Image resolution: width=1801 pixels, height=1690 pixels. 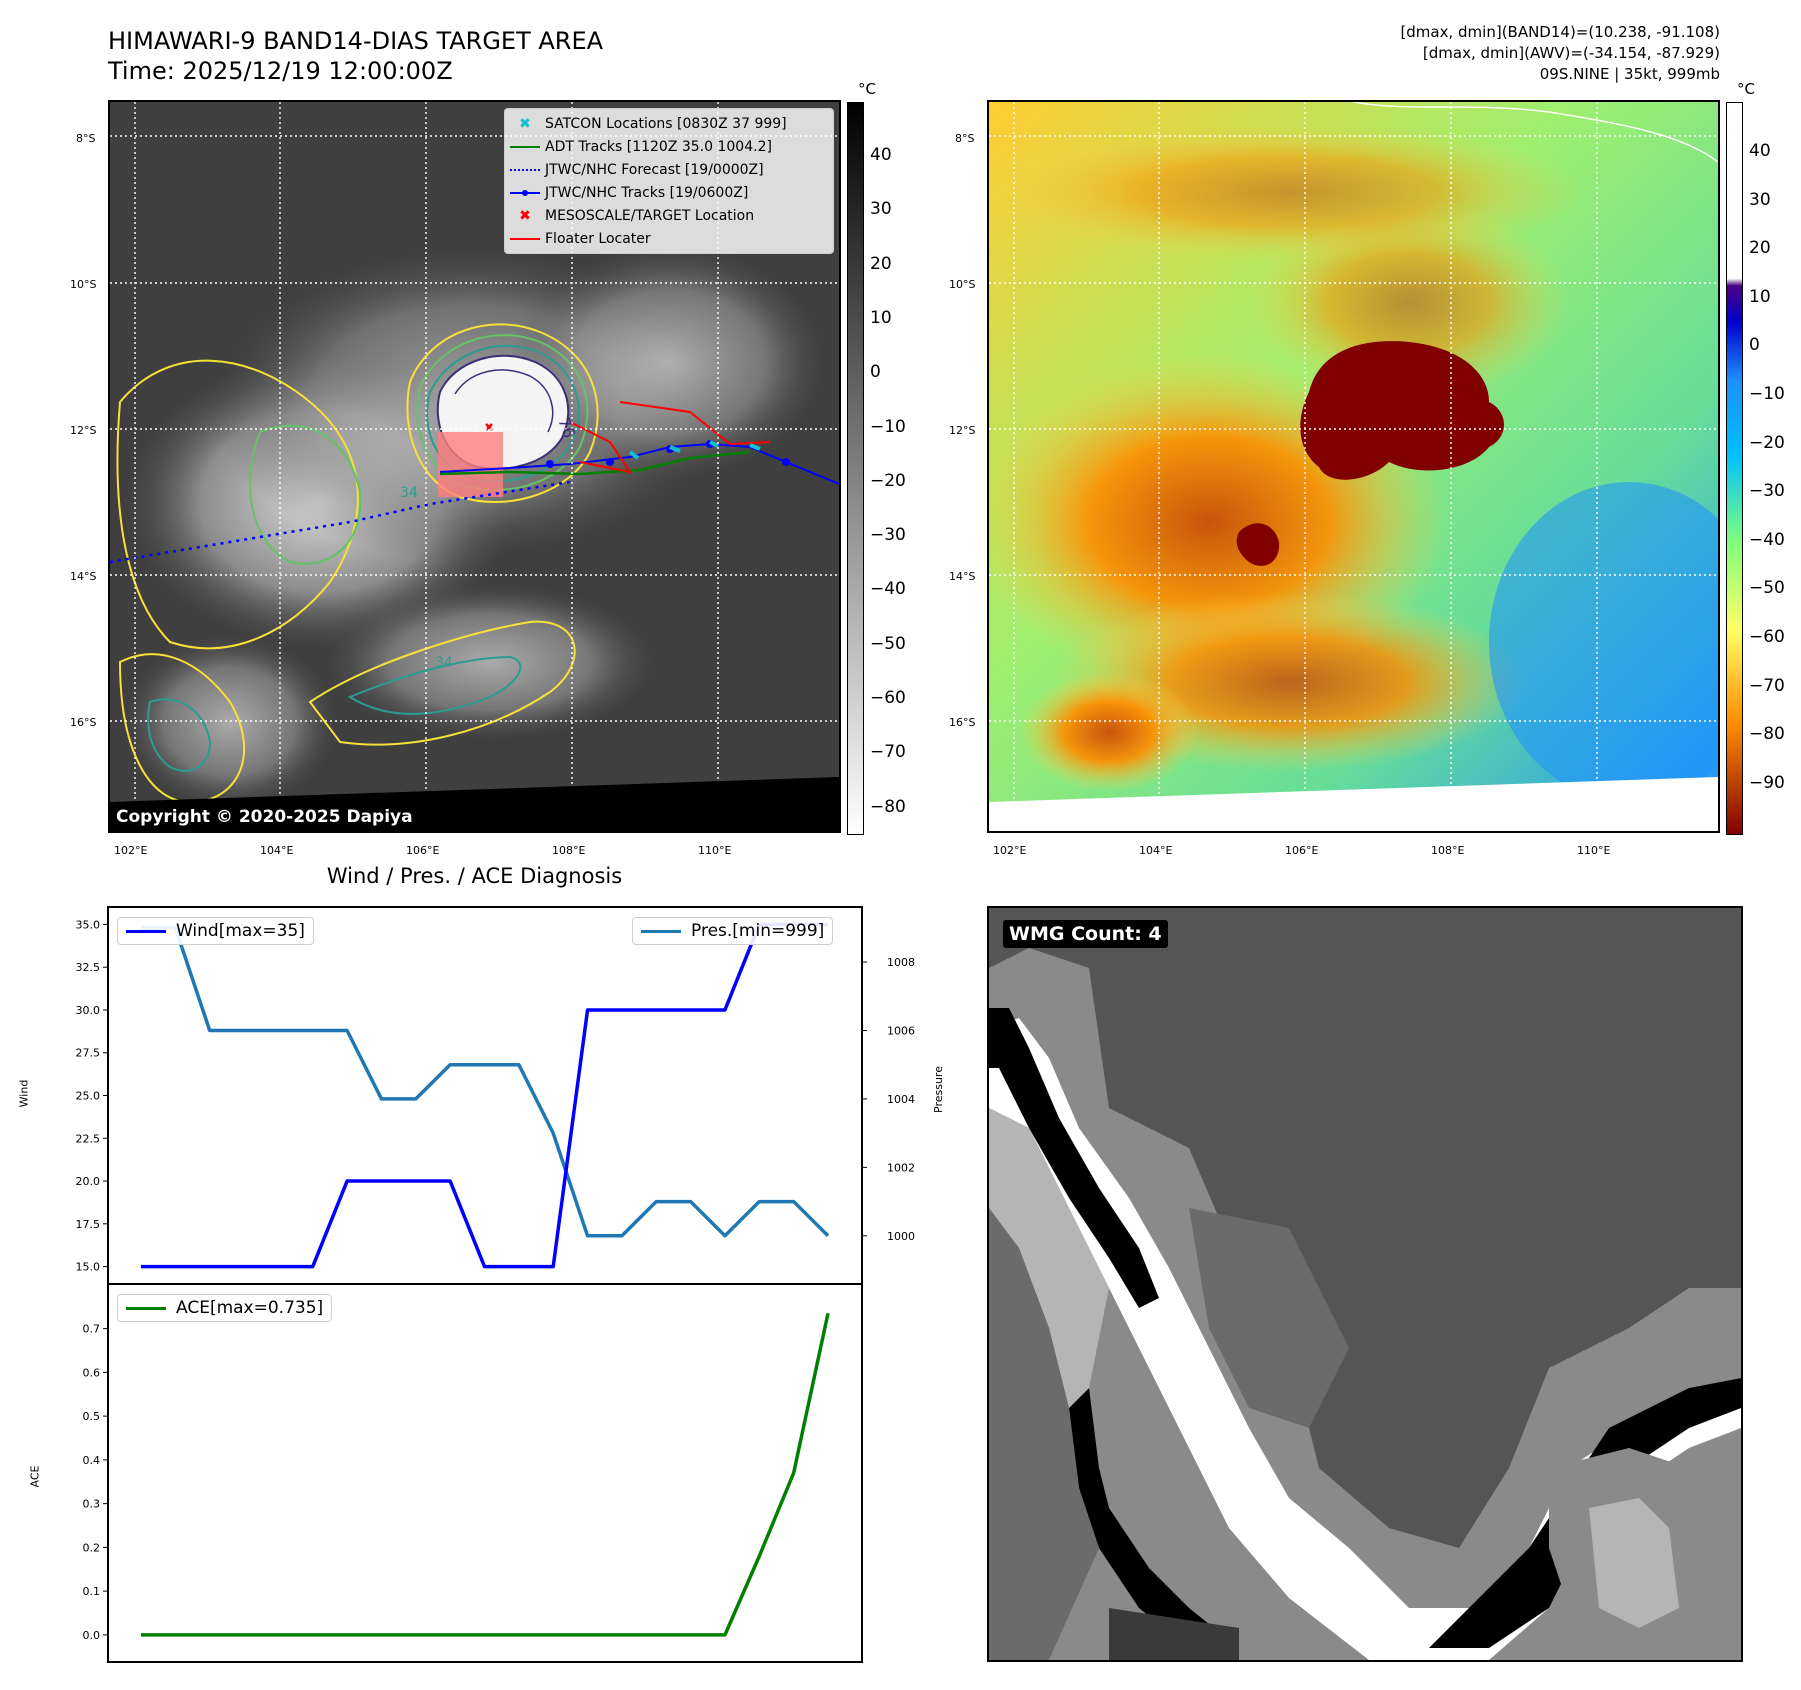 What do you see at coordinates (525, 192) in the screenshot?
I see `line-dot-icon` at bounding box center [525, 192].